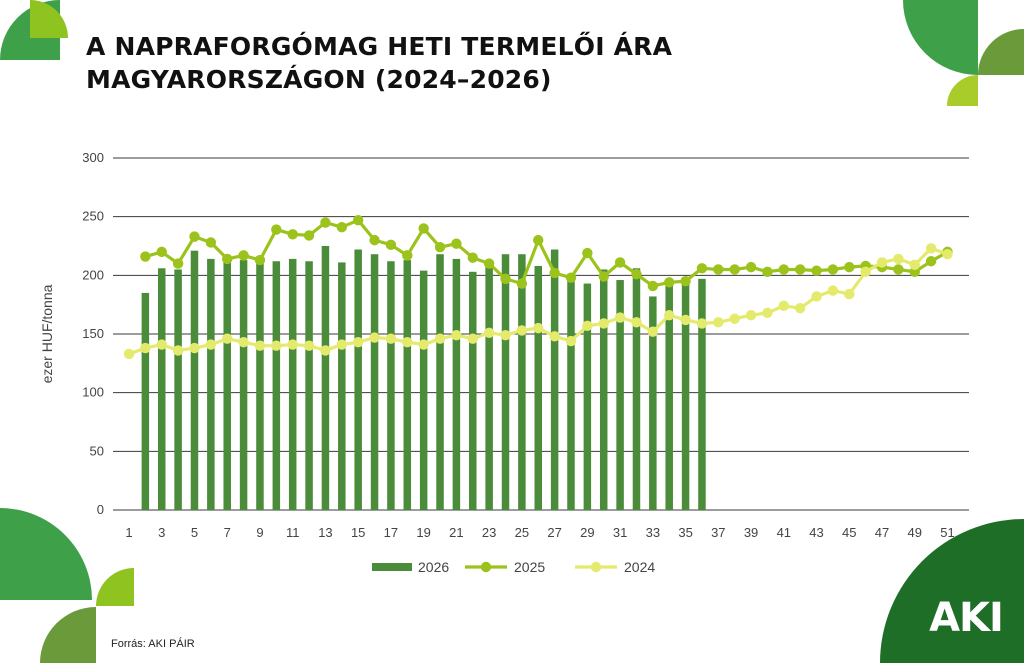 The image size is (1024, 663). What do you see at coordinates (161, 532) in the screenshot?
I see `x-tick-label: 3` at bounding box center [161, 532].